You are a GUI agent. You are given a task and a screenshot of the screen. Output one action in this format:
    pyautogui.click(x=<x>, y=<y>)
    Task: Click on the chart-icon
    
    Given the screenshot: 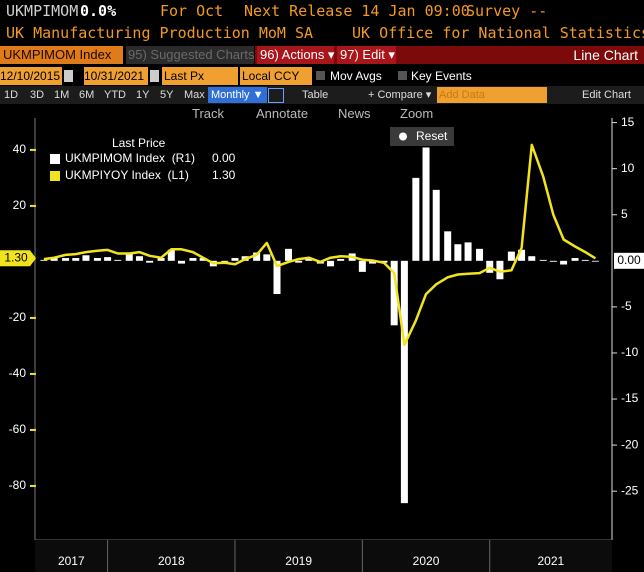 What is the action you would take?
    pyautogui.click(x=276, y=95)
    